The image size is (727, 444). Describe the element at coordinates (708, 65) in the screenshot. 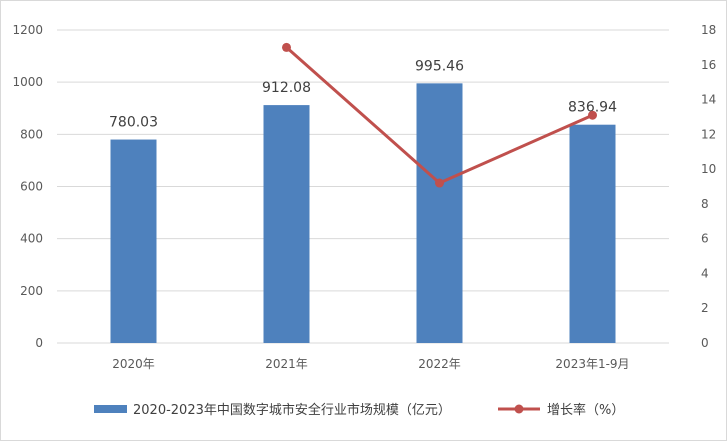

I see `right-tick-label: 16` at that location.